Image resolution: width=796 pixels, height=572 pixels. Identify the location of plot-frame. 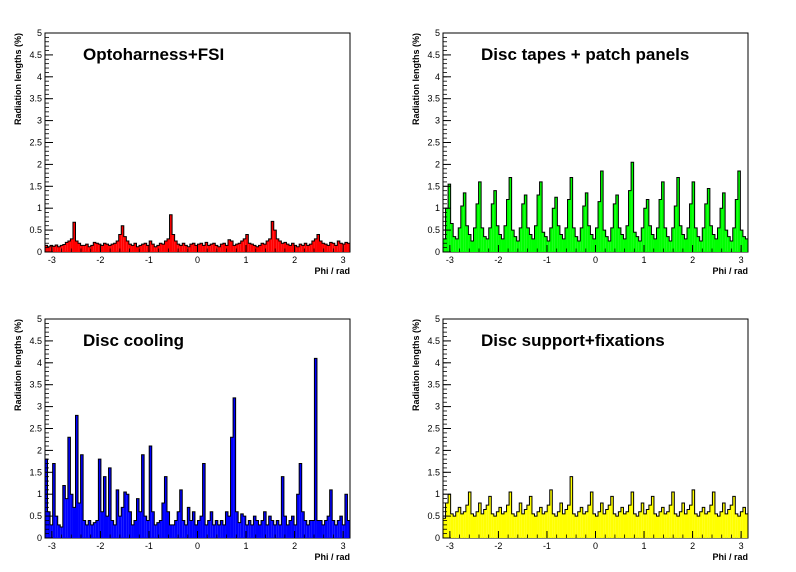
(595, 428).